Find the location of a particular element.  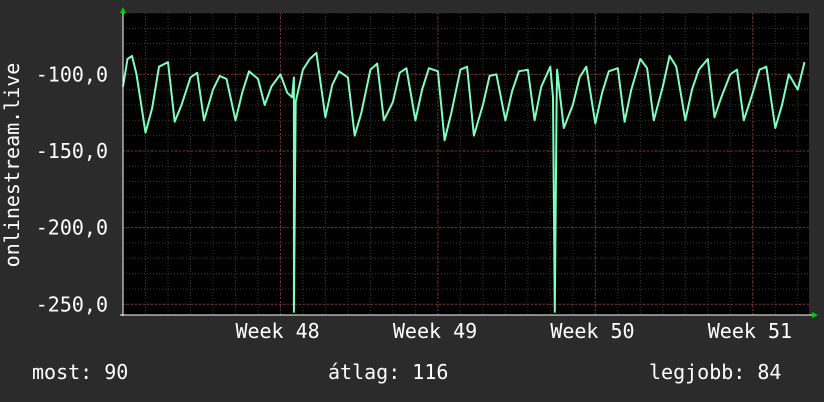

x-axis-arrow is located at coordinates (815, 315).